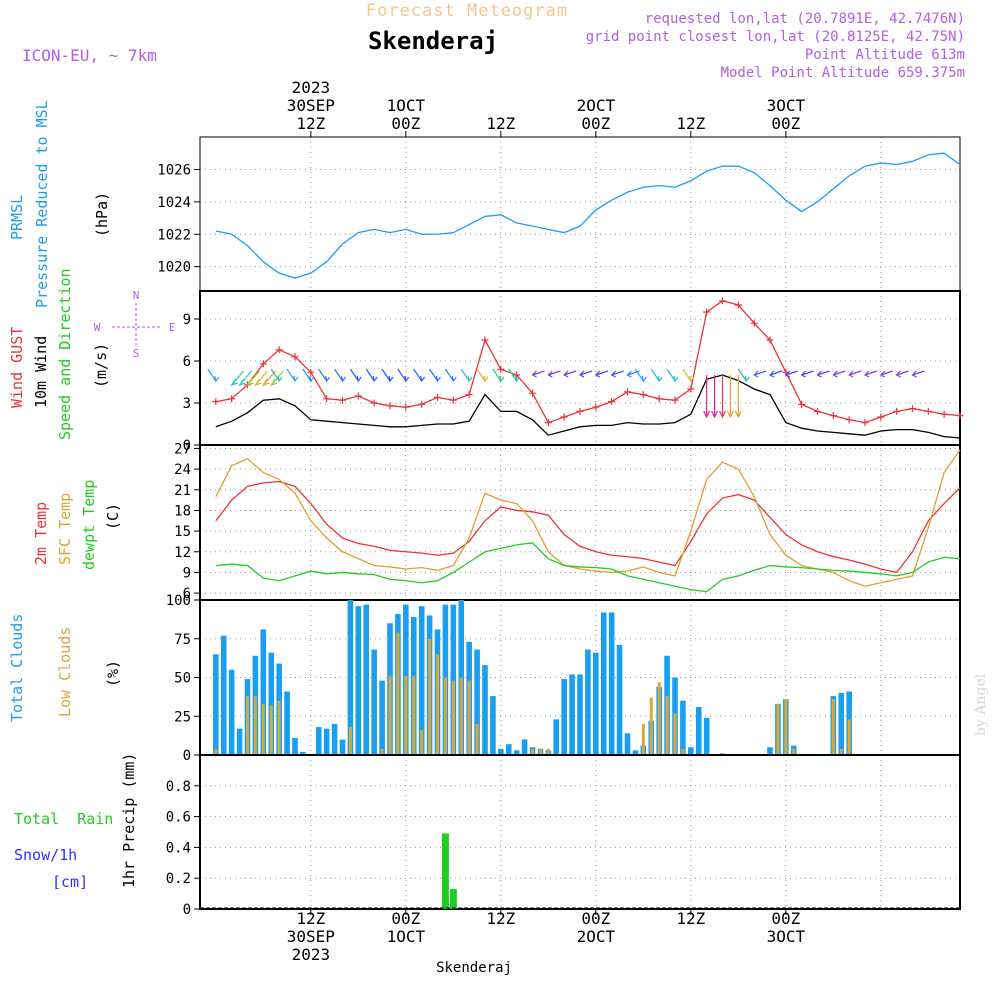  Describe the element at coordinates (588, 215) in the screenshot. I see `pressure-line` at that location.